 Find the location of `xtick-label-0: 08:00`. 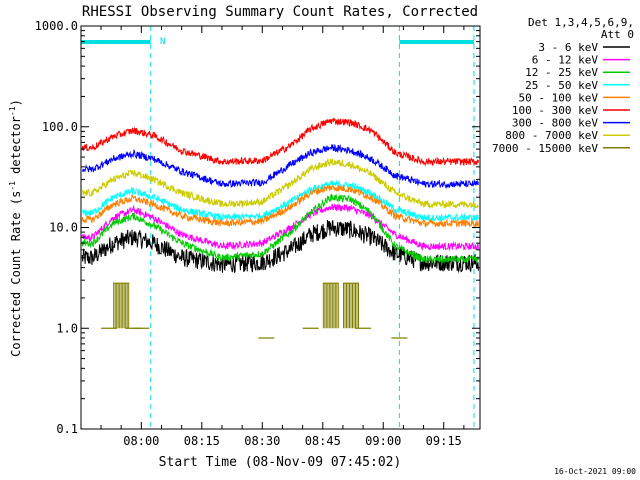

xtick-label-0: 08:00 is located at coordinates (141, 441).